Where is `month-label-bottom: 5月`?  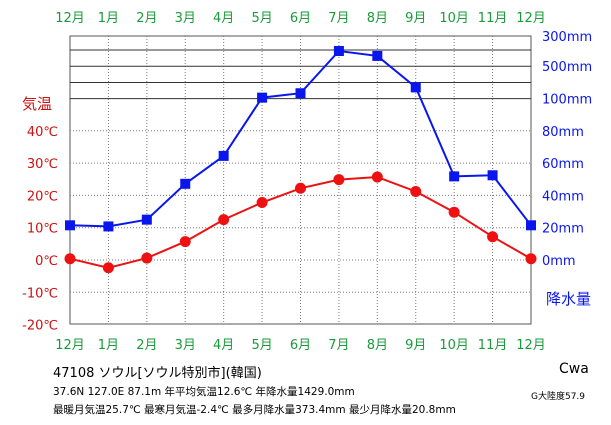 month-label-bottom: 5月 is located at coordinates (261, 345).